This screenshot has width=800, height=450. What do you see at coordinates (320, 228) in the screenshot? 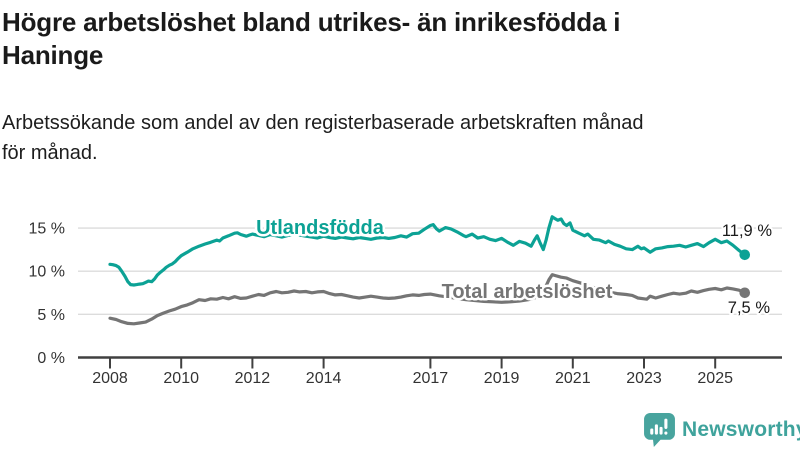
I see `series-label-utlandsfodda: Utlandsfödda` at bounding box center [320, 228].